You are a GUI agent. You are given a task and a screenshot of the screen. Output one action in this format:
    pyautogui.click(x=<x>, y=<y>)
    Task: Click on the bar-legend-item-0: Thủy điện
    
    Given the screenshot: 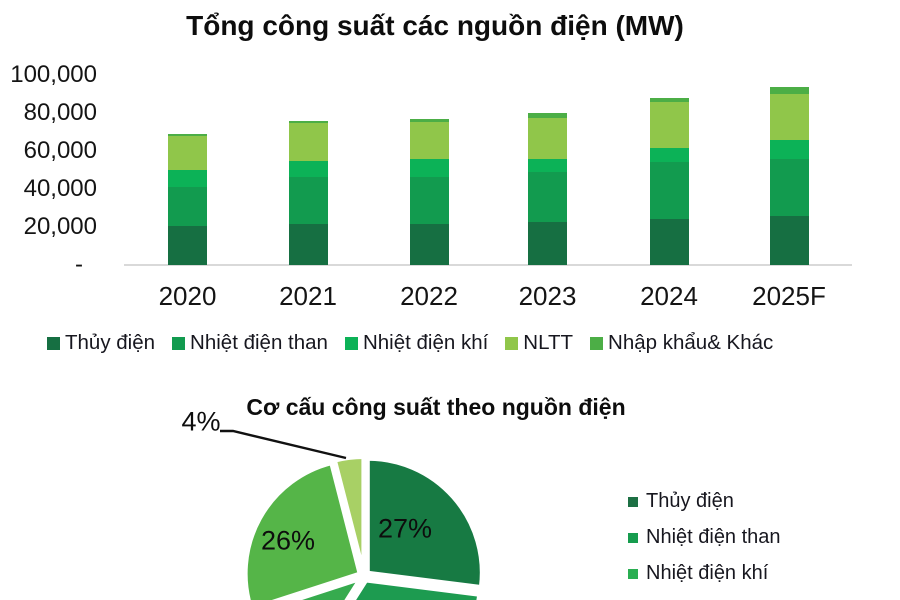 What is the action you would take?
    pyautogui.click(x=101, y=343)
    